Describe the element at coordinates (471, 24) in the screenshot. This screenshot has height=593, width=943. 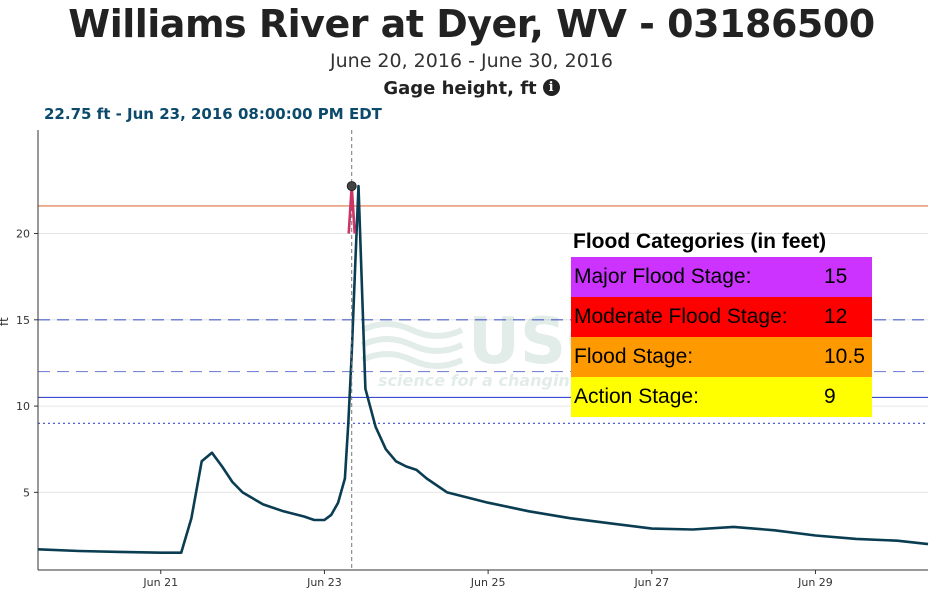
I see `page-title: Williams River at Dyer, WV - 03186500` at that location.